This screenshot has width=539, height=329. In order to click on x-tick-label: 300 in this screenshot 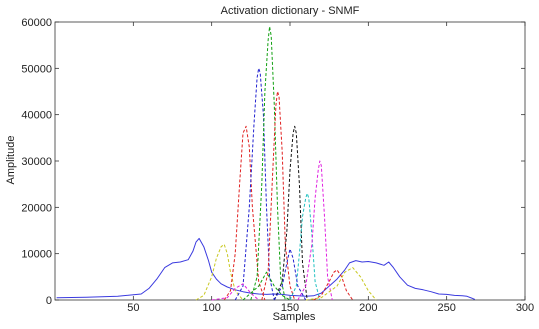, I will do `click(525, 308)`.